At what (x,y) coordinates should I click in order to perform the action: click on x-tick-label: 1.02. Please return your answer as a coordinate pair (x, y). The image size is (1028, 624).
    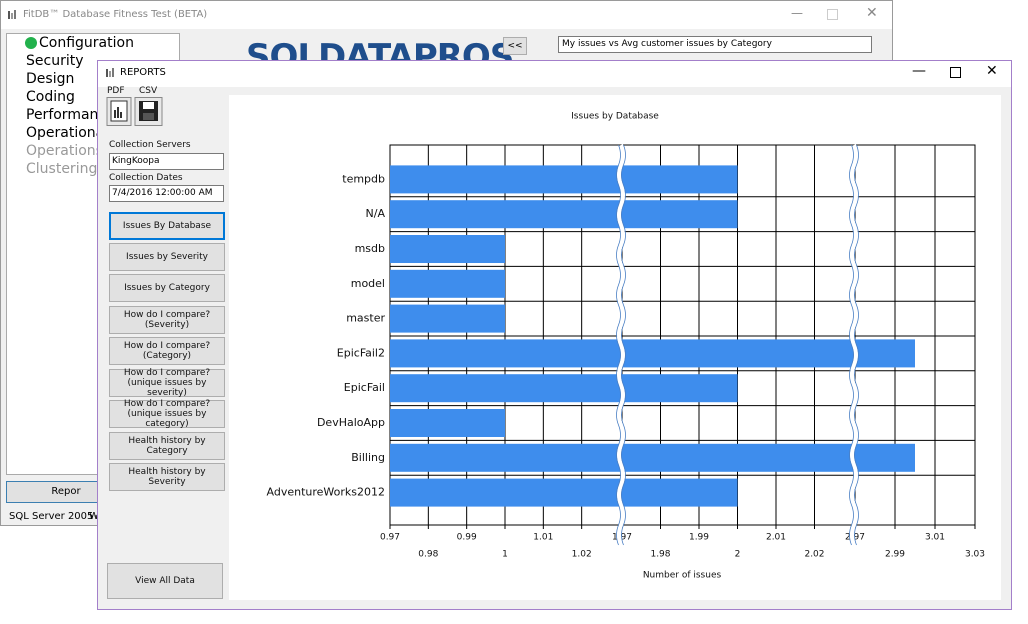
    Looking at the image, I should click on (582, 555).